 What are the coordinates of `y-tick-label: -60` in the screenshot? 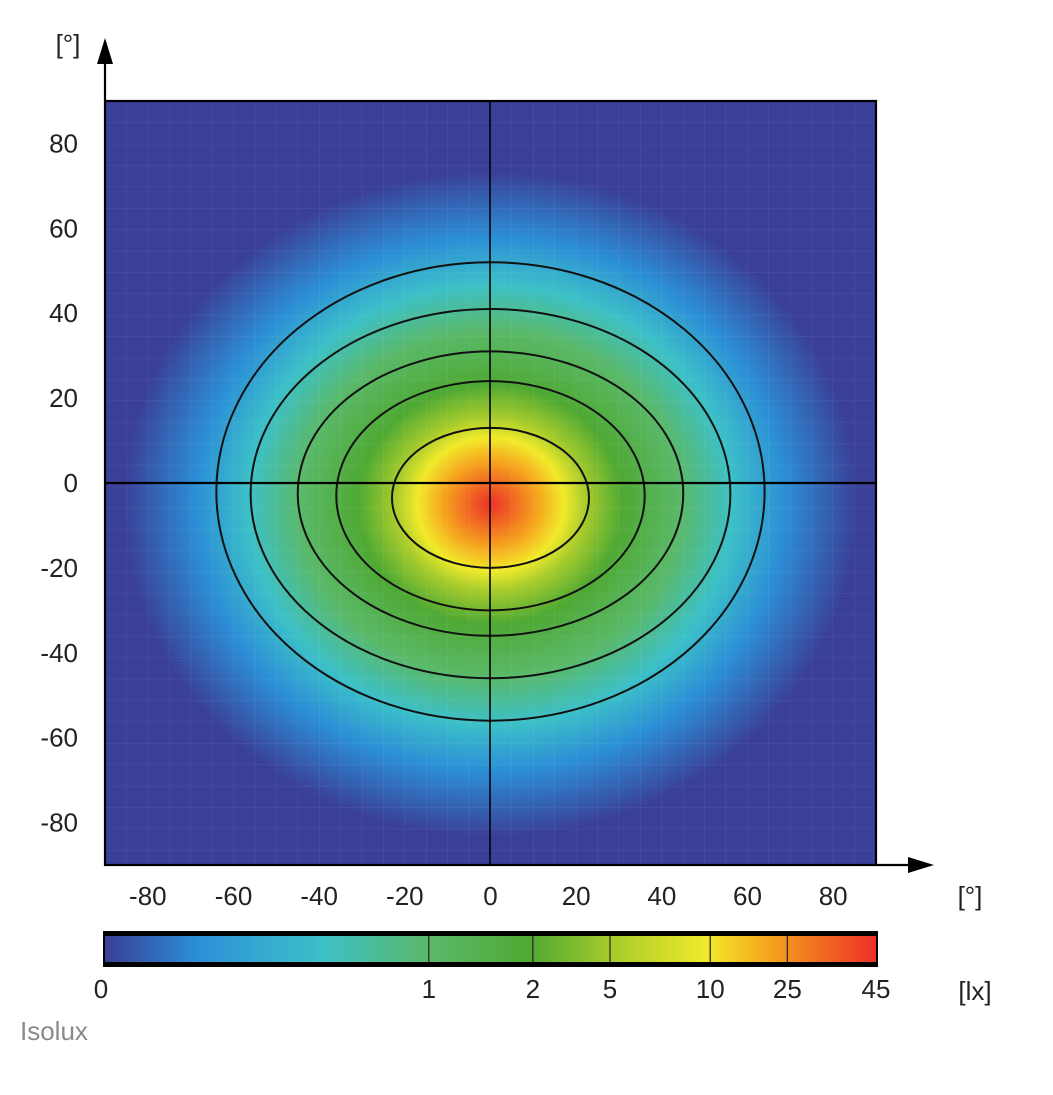 It's located at (59, 738).